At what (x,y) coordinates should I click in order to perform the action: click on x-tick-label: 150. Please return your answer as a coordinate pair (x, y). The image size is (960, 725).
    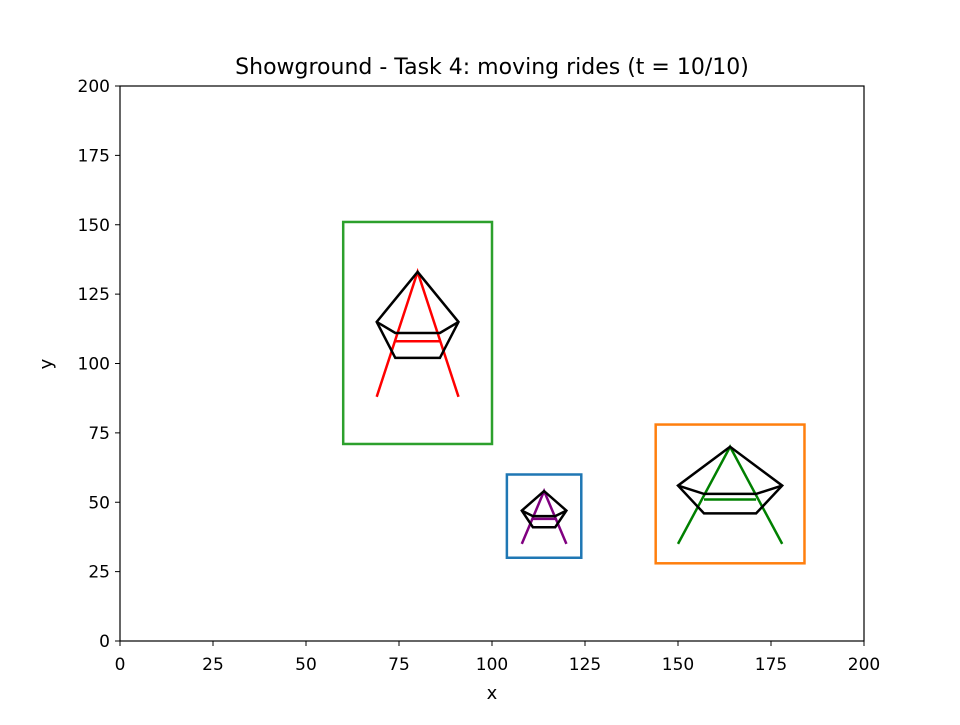
    Looking at the image, I should click on (678, 665).